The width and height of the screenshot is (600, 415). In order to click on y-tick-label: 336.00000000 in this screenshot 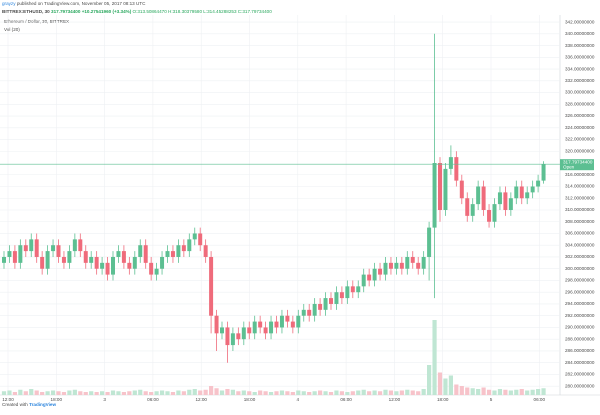, I will do `click(580, 57)`.